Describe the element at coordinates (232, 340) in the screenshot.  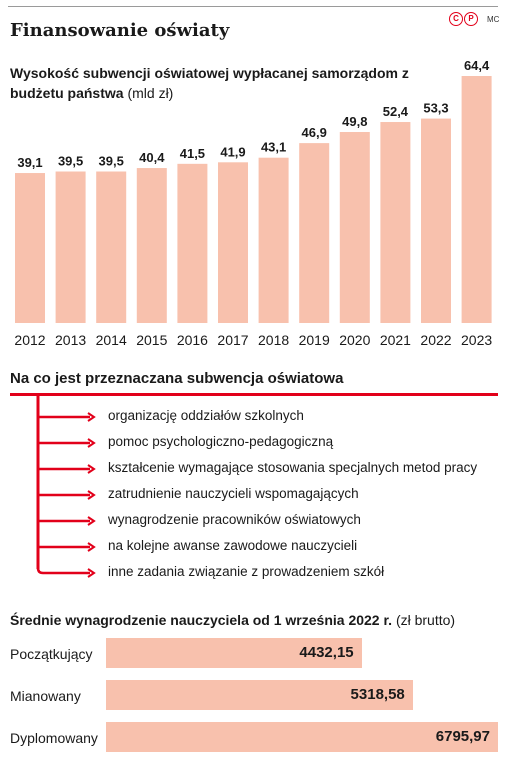
I see `x-tick-label: 2017` at that location.